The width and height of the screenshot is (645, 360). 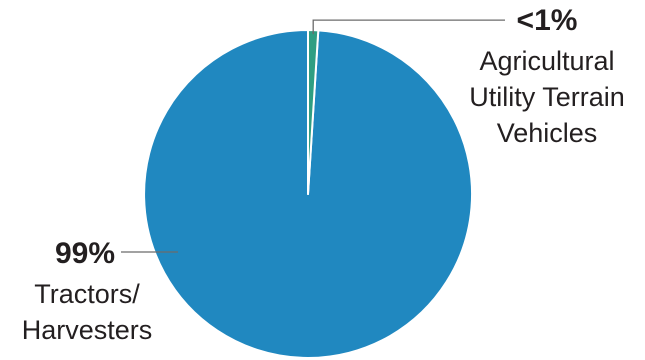 I want to click on leader-line-utility-vehicles, so click(x=408, y=27).